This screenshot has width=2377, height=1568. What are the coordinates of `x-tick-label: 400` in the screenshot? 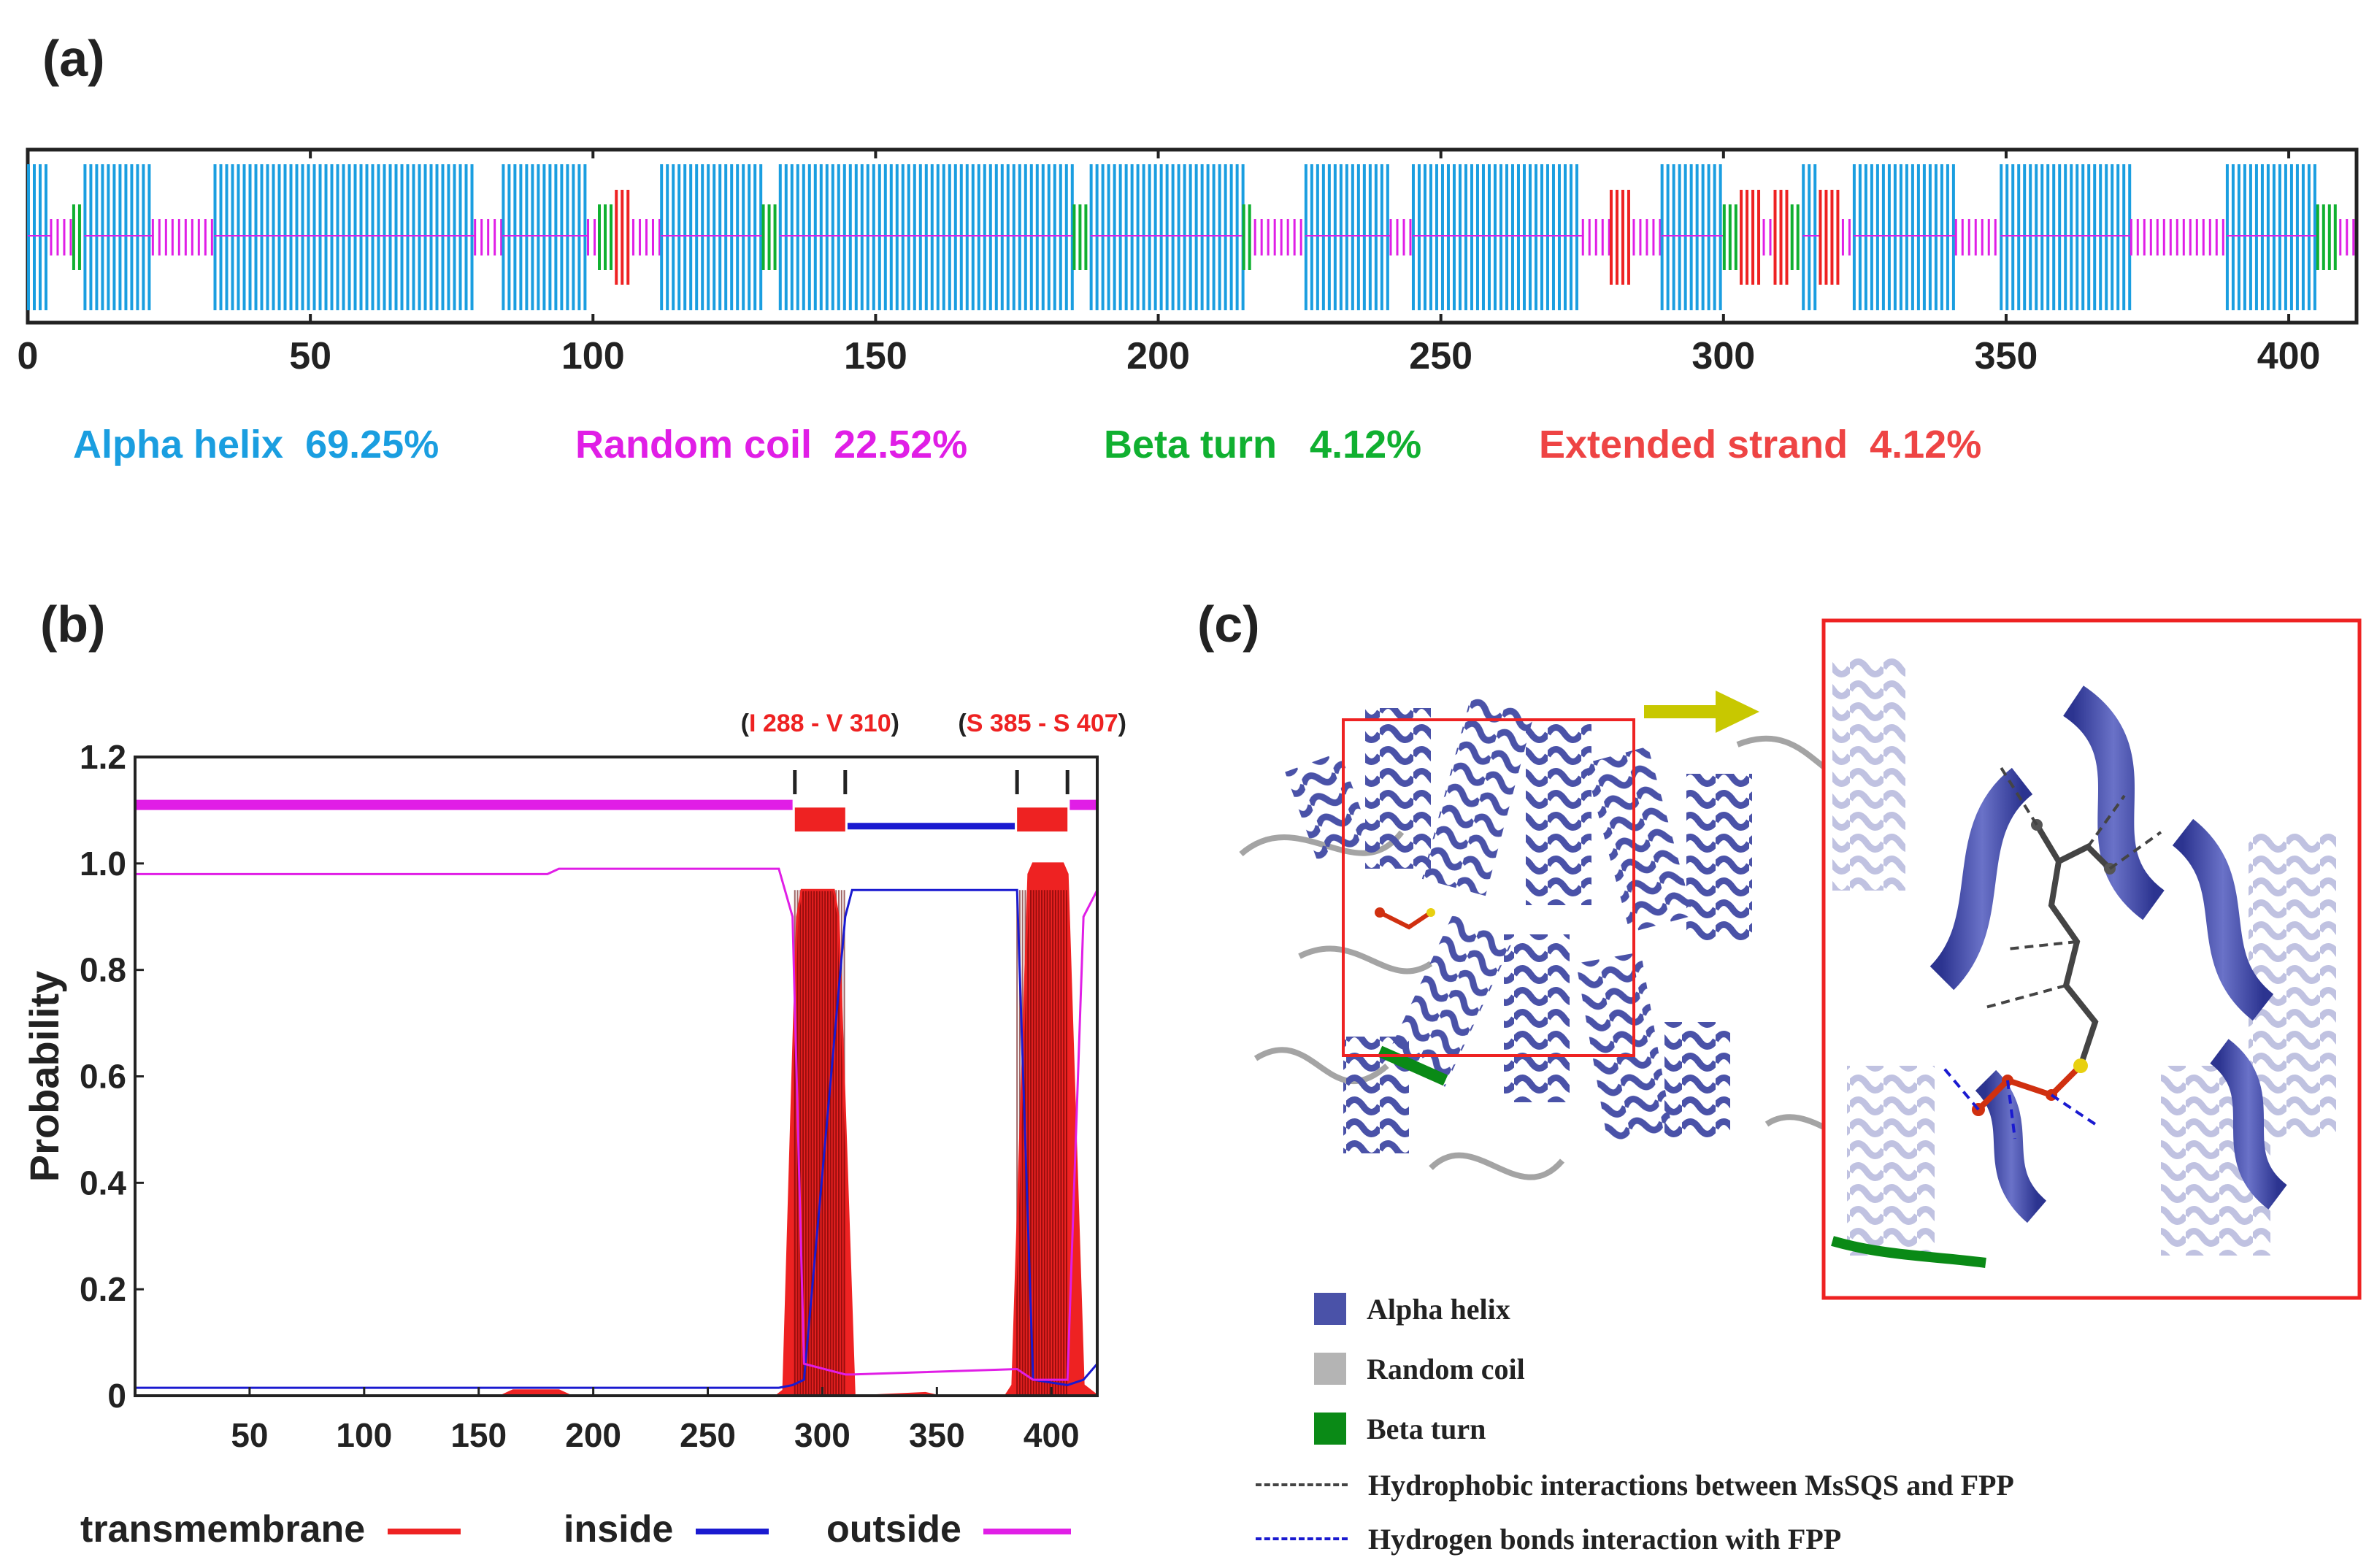 It's located at (1052, 1435).